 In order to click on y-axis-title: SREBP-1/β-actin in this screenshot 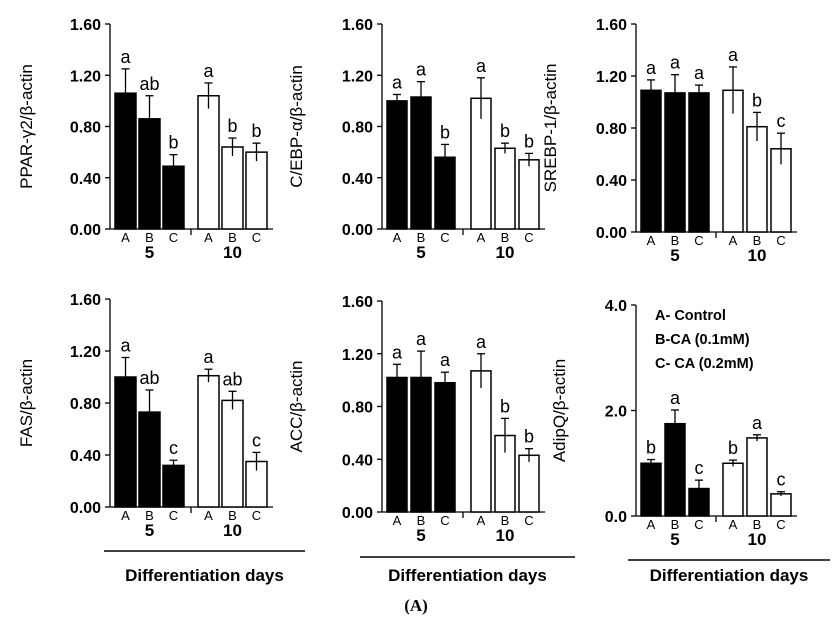, I will do `click(550, 128)`.